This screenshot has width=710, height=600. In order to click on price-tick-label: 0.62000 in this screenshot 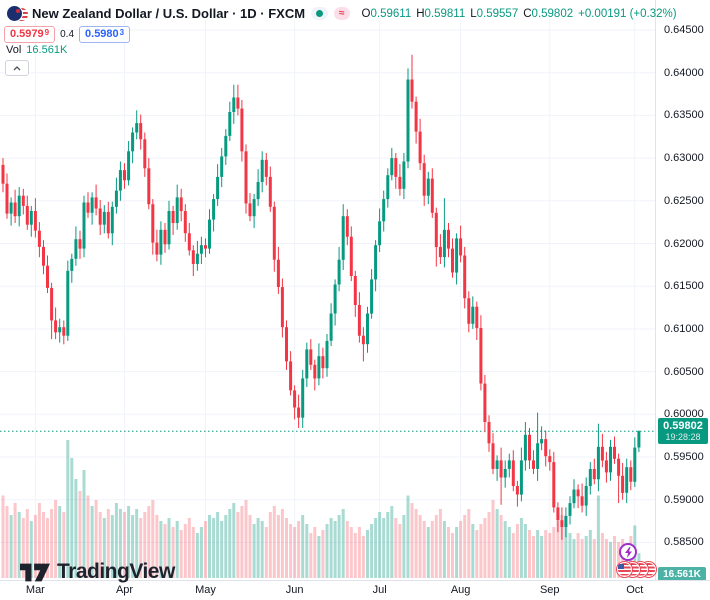, I will do `click(684, 243)`.